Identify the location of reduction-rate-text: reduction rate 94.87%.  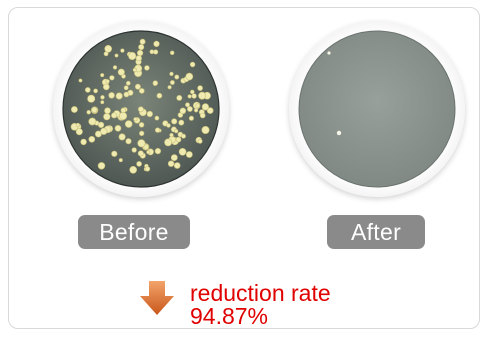
(260, 305).